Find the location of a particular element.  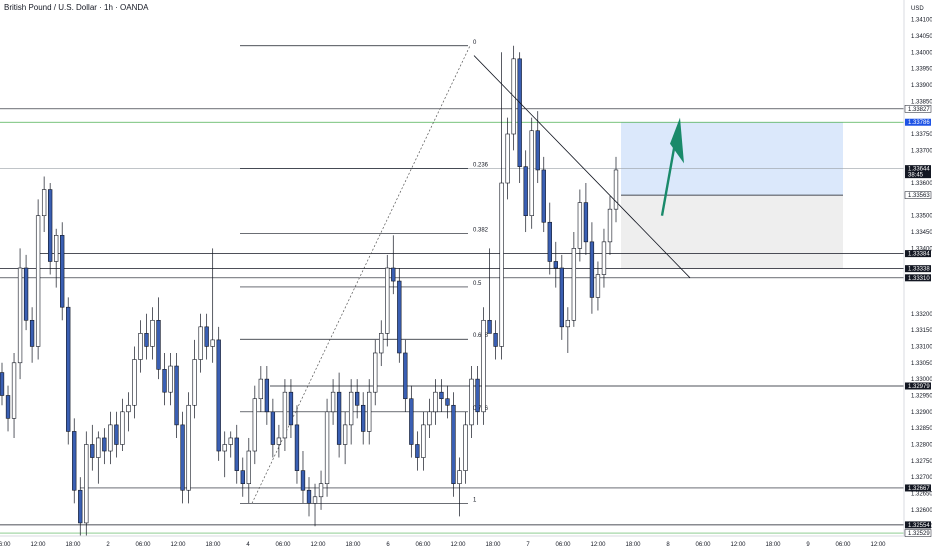

trend-drawings is located at coordinates (582, 167).